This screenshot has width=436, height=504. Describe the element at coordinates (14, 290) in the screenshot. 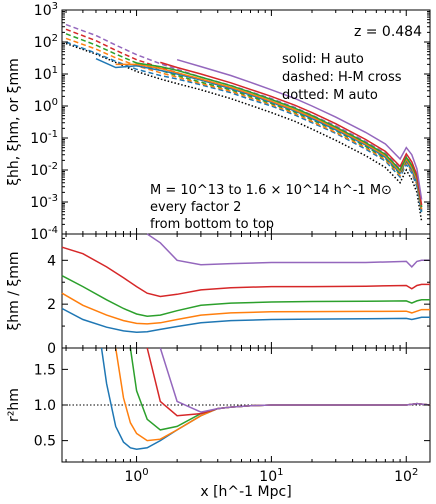

I see `middle-ylabel: ξhm / ξmm` at that location.